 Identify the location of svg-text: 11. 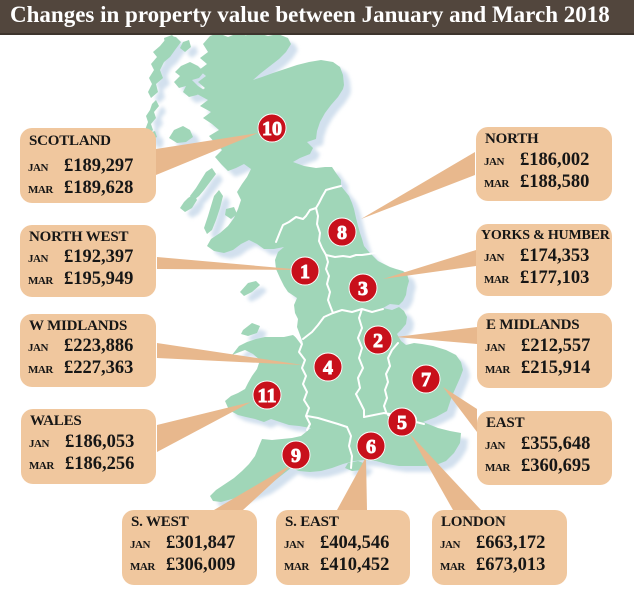
(267, 396).